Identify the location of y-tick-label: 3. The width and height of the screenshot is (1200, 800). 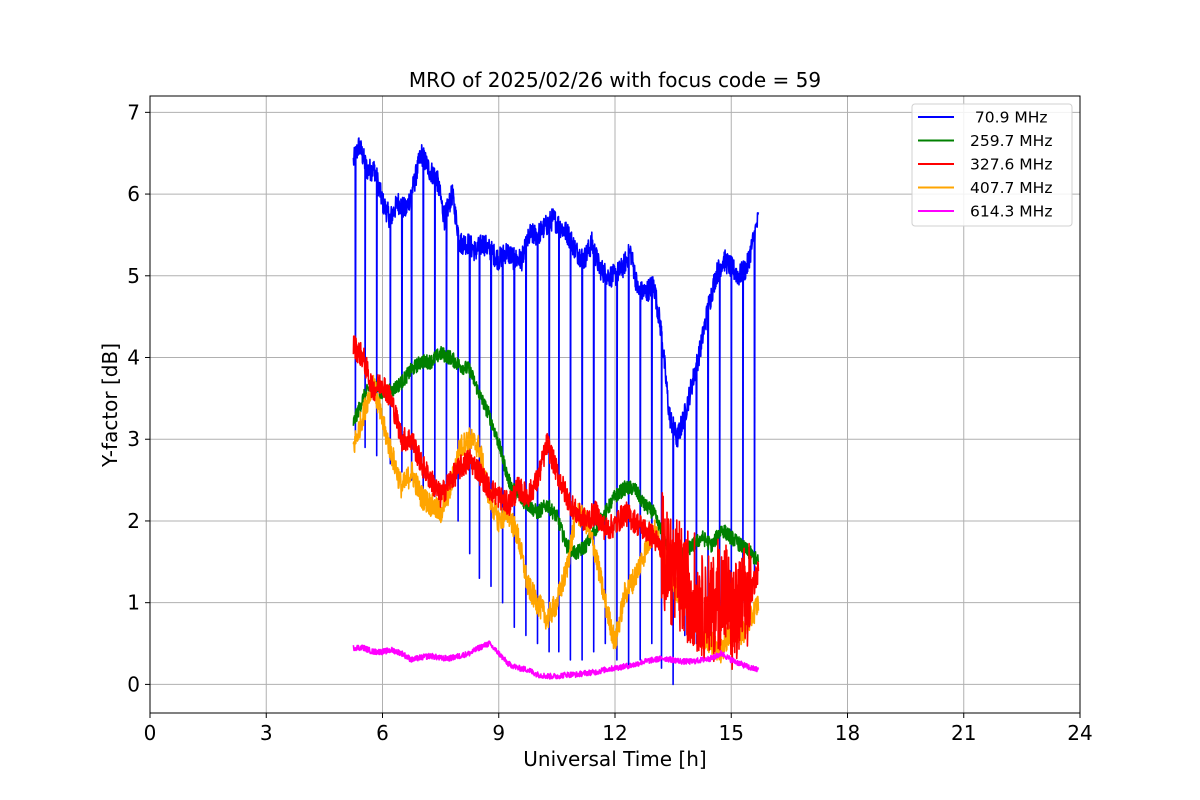
(133, 439).